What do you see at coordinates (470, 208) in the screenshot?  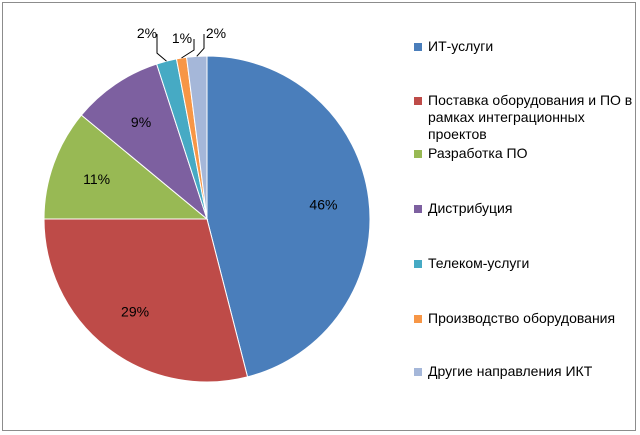 I see `legend-label-distribution: Дистрибуция` at bounding box center [470, 208].